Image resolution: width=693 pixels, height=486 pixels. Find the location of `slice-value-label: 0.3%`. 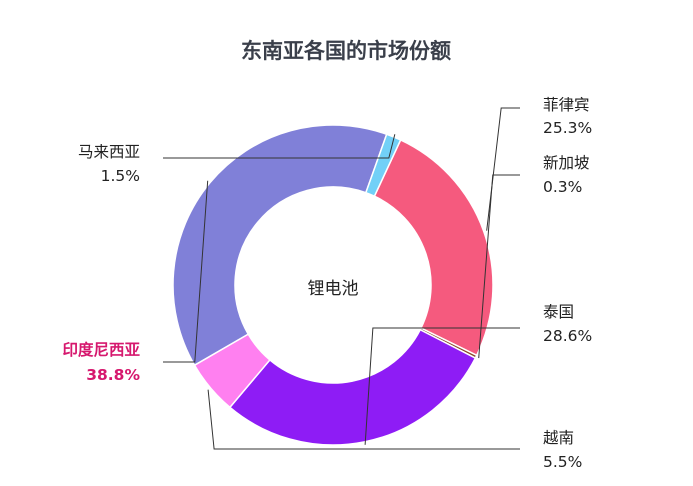

slice-value-label: 0.3% is located at coordinates (562, 187).